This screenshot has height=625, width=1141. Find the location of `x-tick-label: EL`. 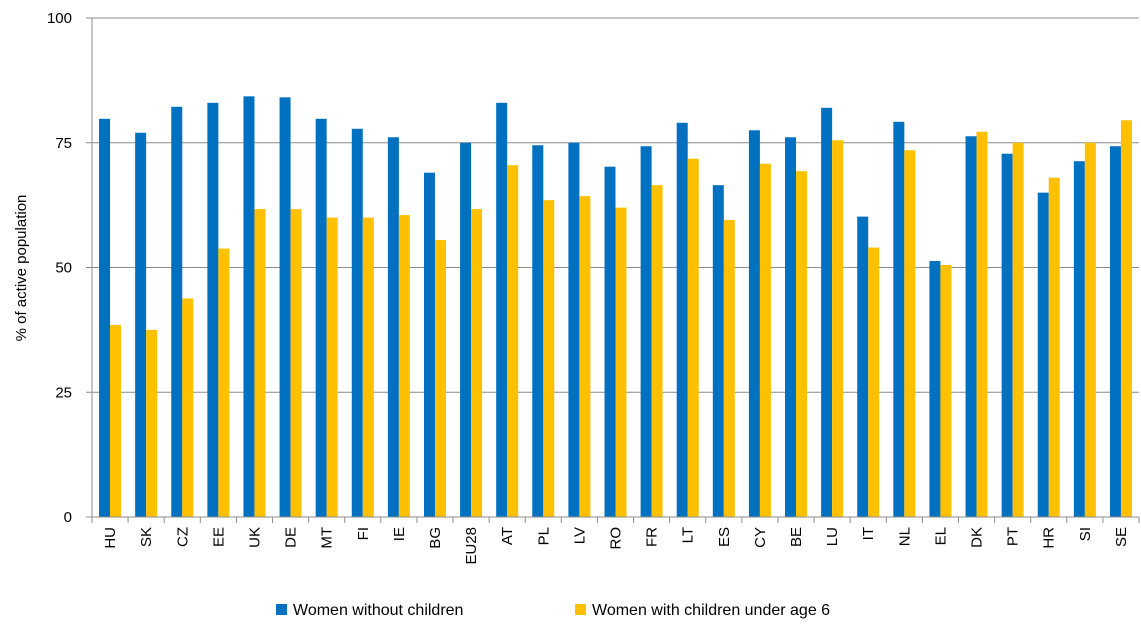

x-tick-label: EL is located at coordinates (940, 536).